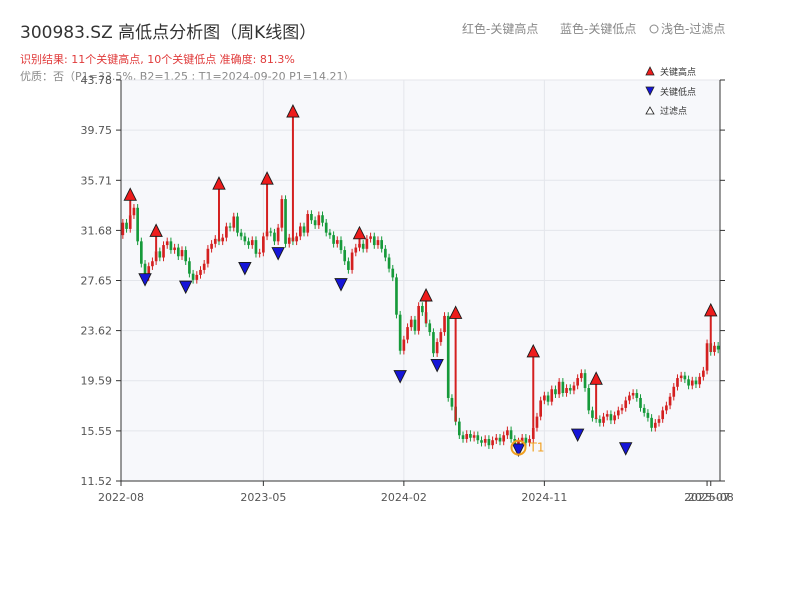 This screenshot has height=600, width=800. I want to click on recognition-result: 识别结果: 11个关键高点, 10个关键低点 准确度: 81.3%, so click(157, 59).